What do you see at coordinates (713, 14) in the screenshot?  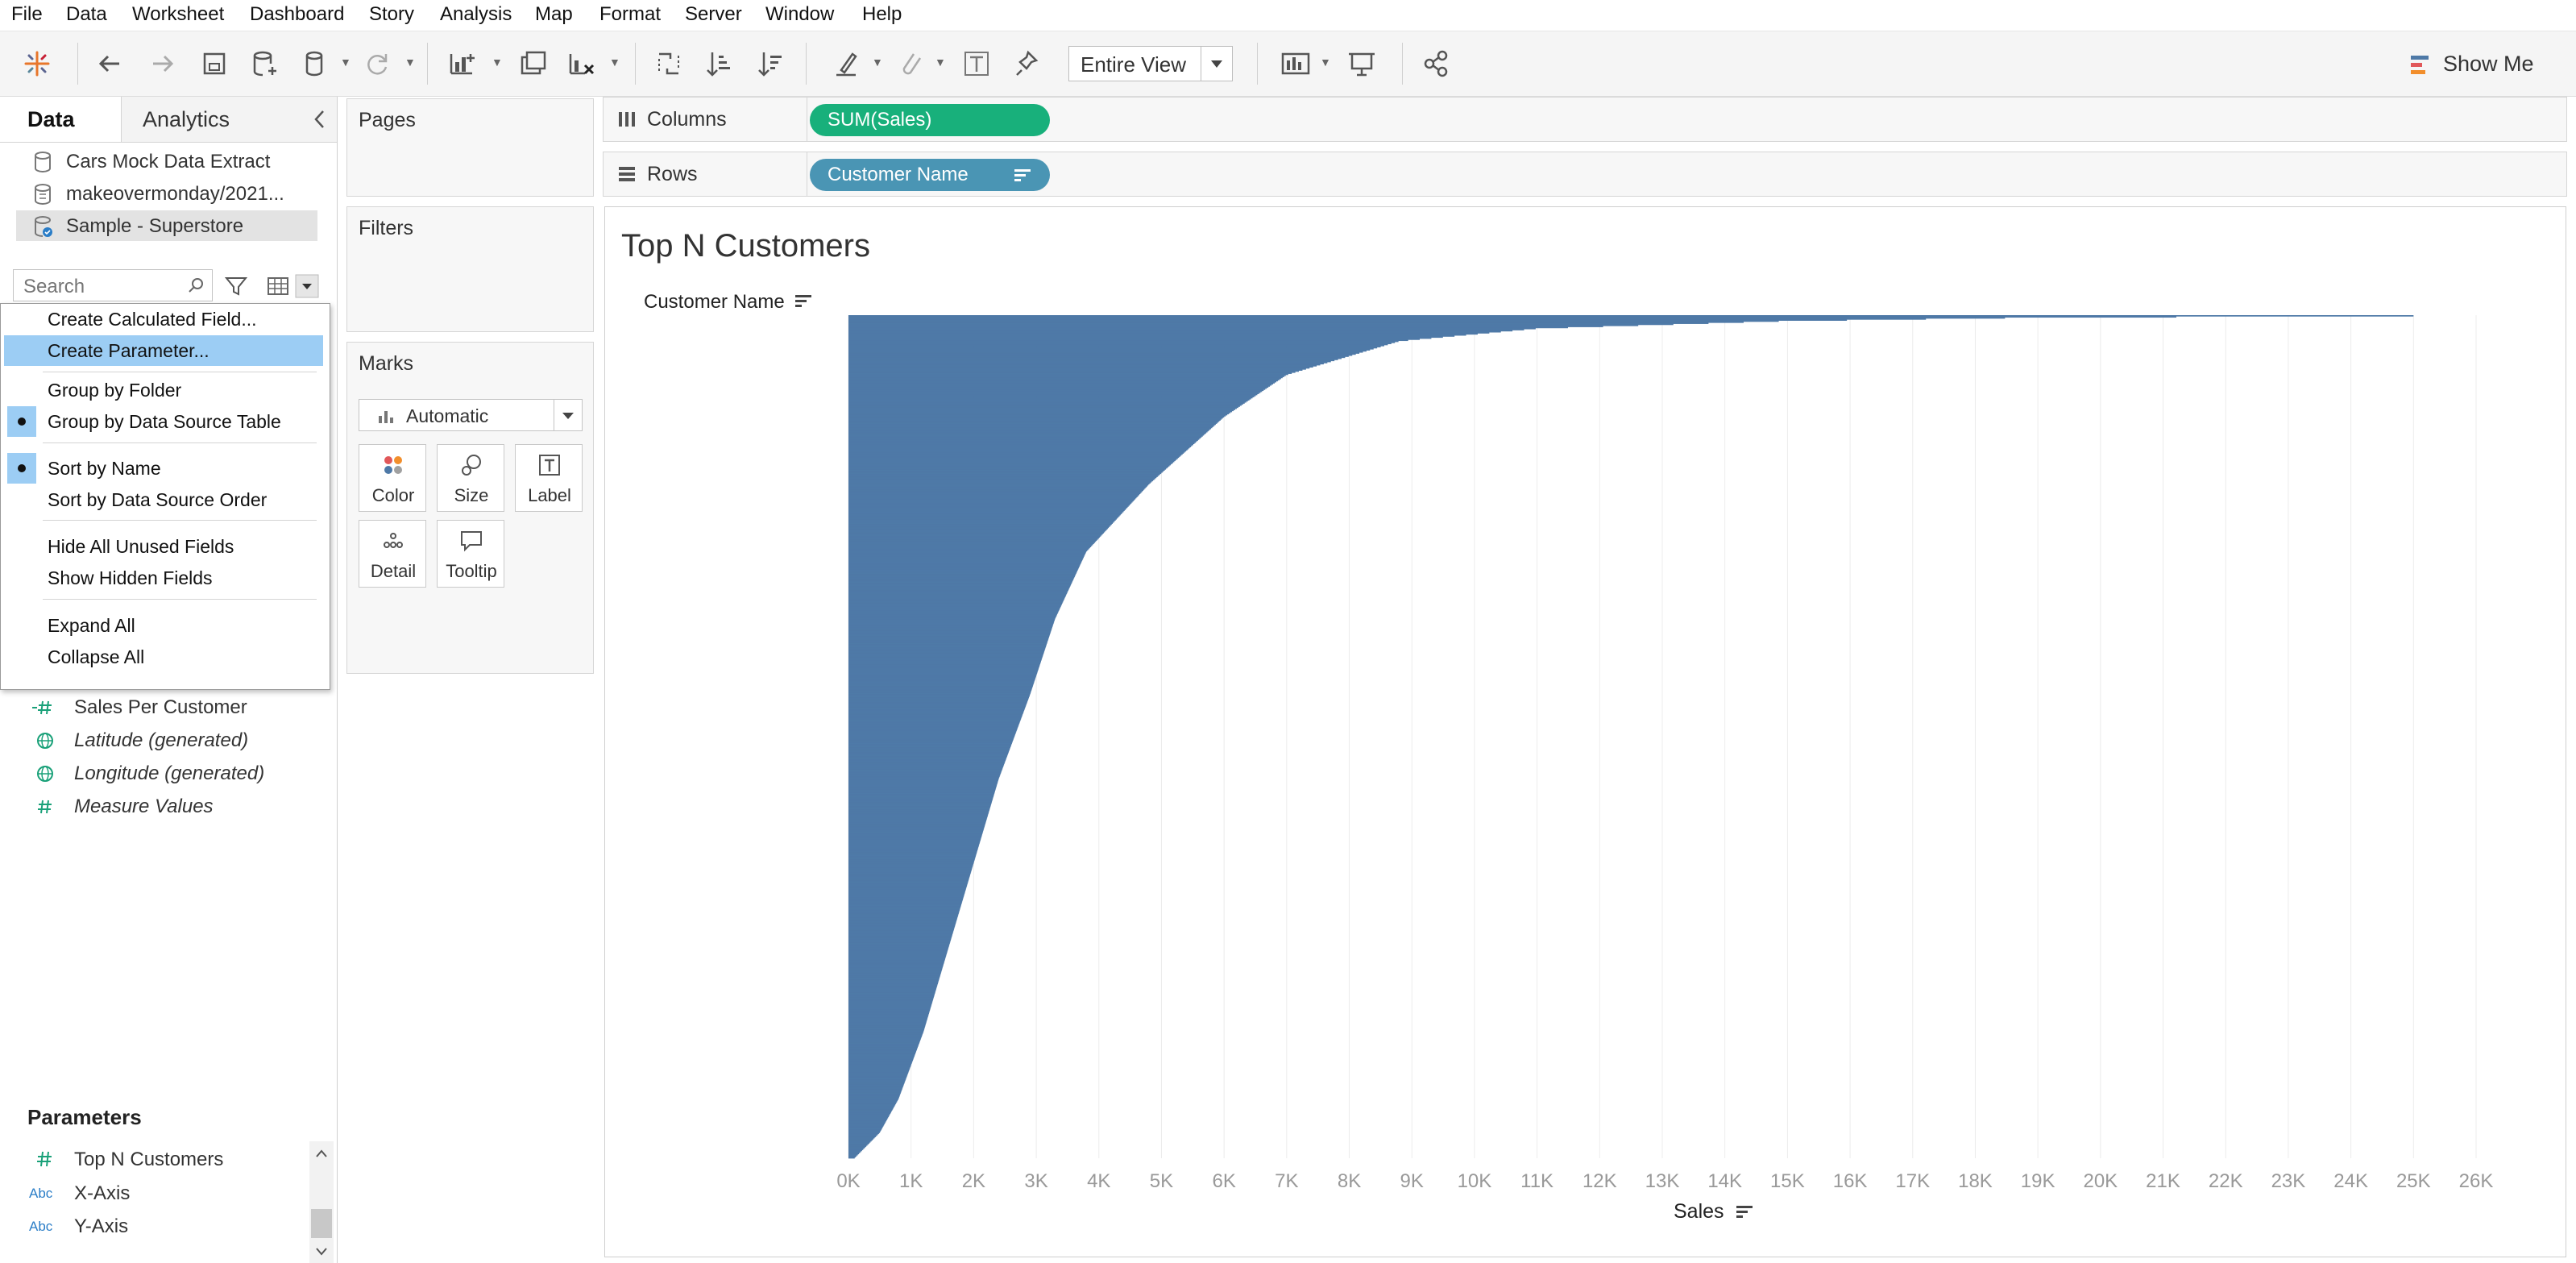 I see `menu-server: Server` at bounding box center [713, 14].